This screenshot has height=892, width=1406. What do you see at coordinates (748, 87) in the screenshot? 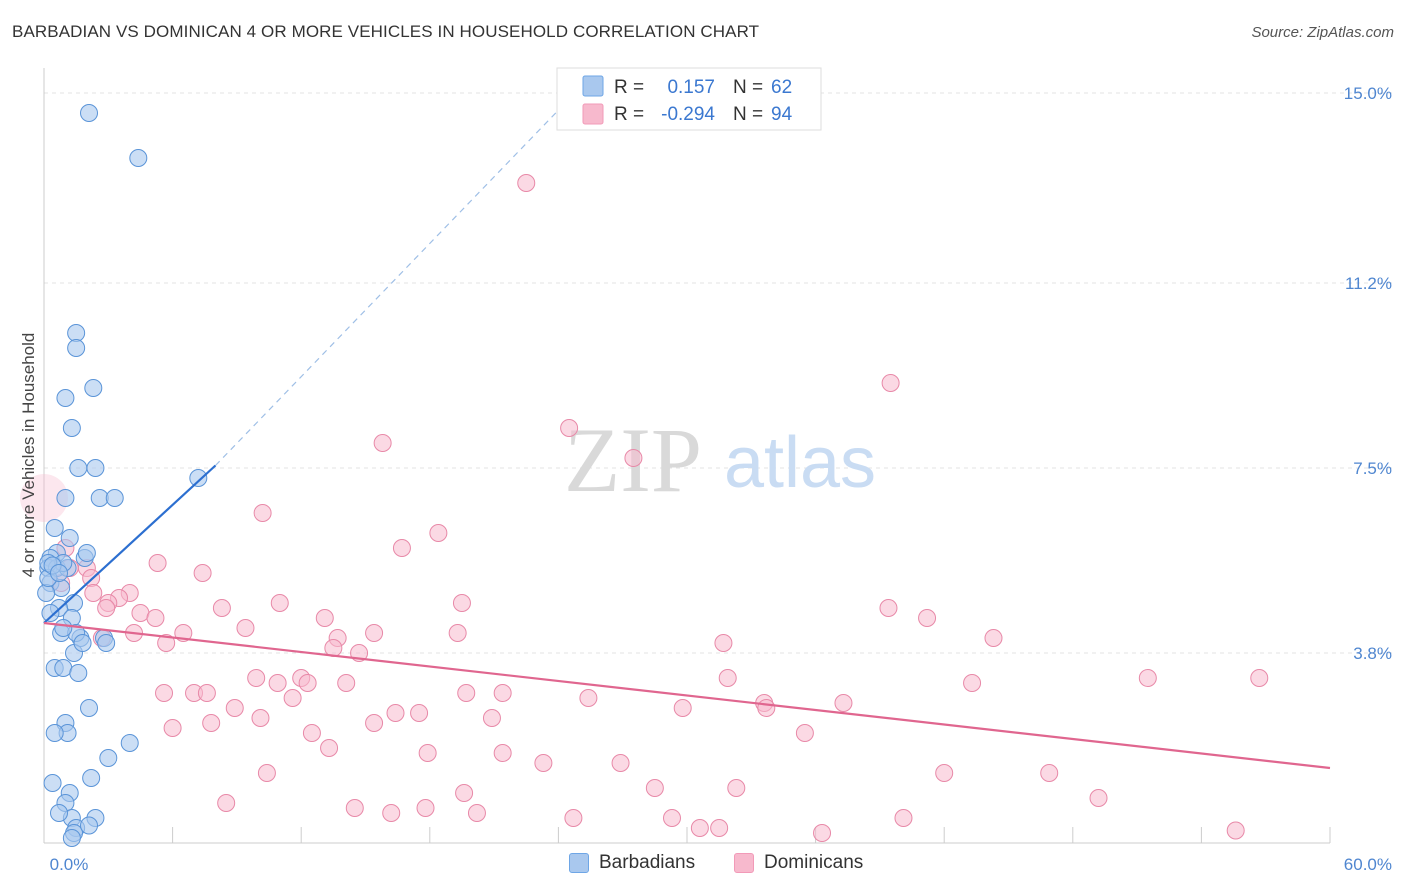
I see `legend-n-label-1: N =` at bounding box center [748, 87].